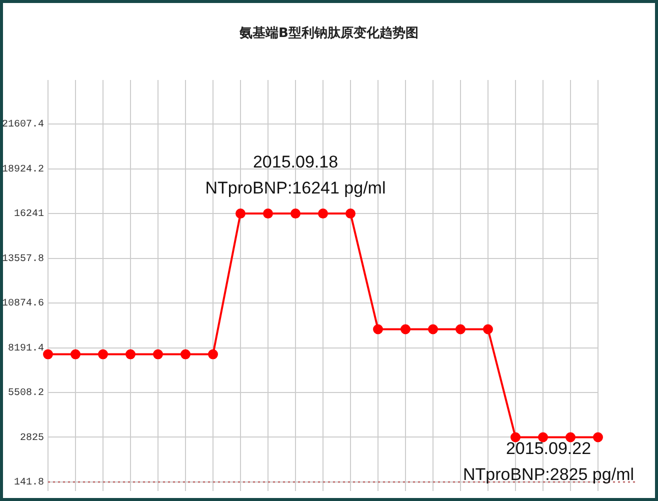  What do you see at coordinates (29, 483) in the screenshot?
I see `y-tick-label: 141.8` at bounding box center [29, 483].